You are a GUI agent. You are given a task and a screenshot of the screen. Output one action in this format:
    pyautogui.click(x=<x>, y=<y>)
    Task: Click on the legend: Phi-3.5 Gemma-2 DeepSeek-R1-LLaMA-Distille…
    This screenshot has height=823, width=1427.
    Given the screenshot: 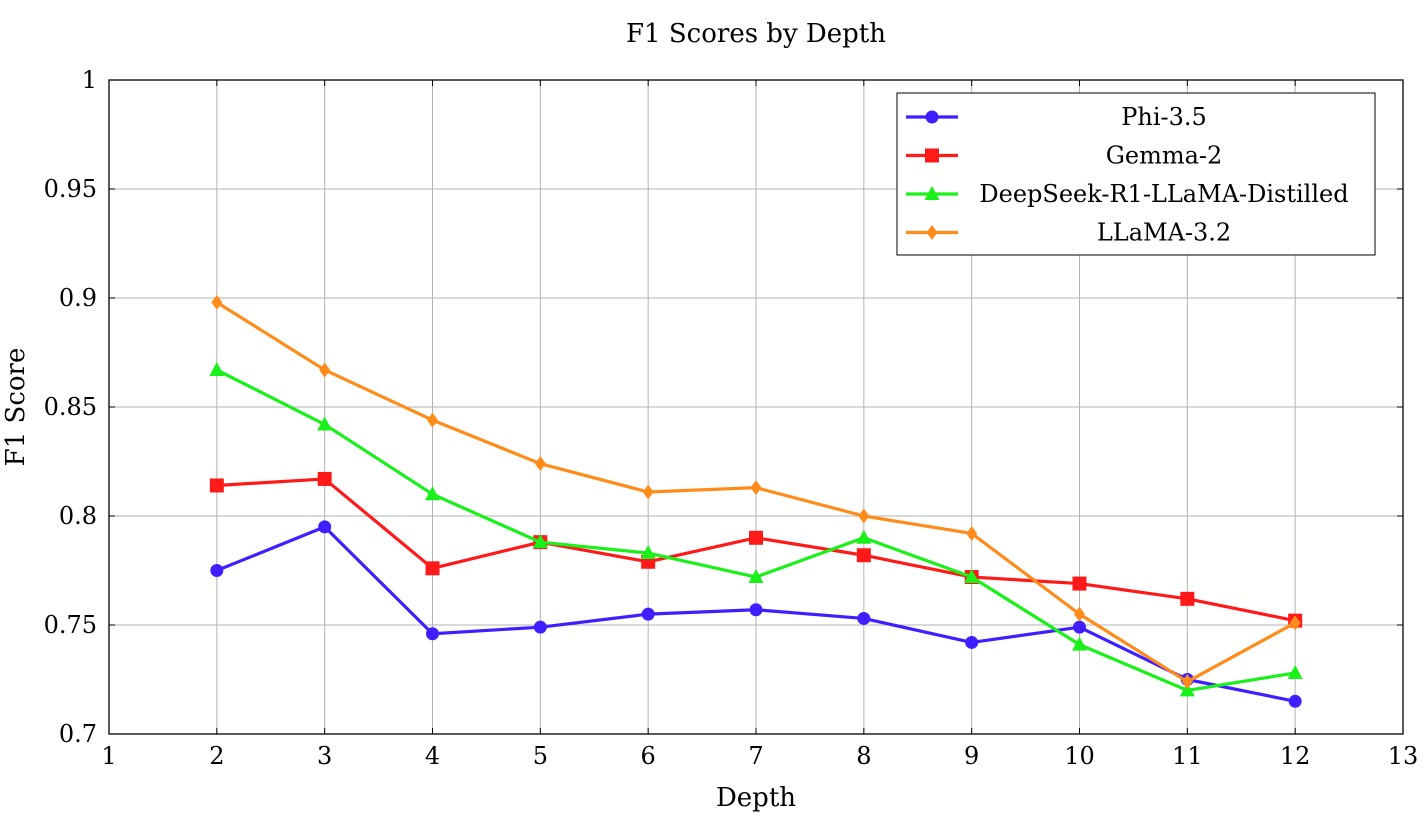 What is the action you would take?
    pyautogui.click(x=1136, y=174)
    